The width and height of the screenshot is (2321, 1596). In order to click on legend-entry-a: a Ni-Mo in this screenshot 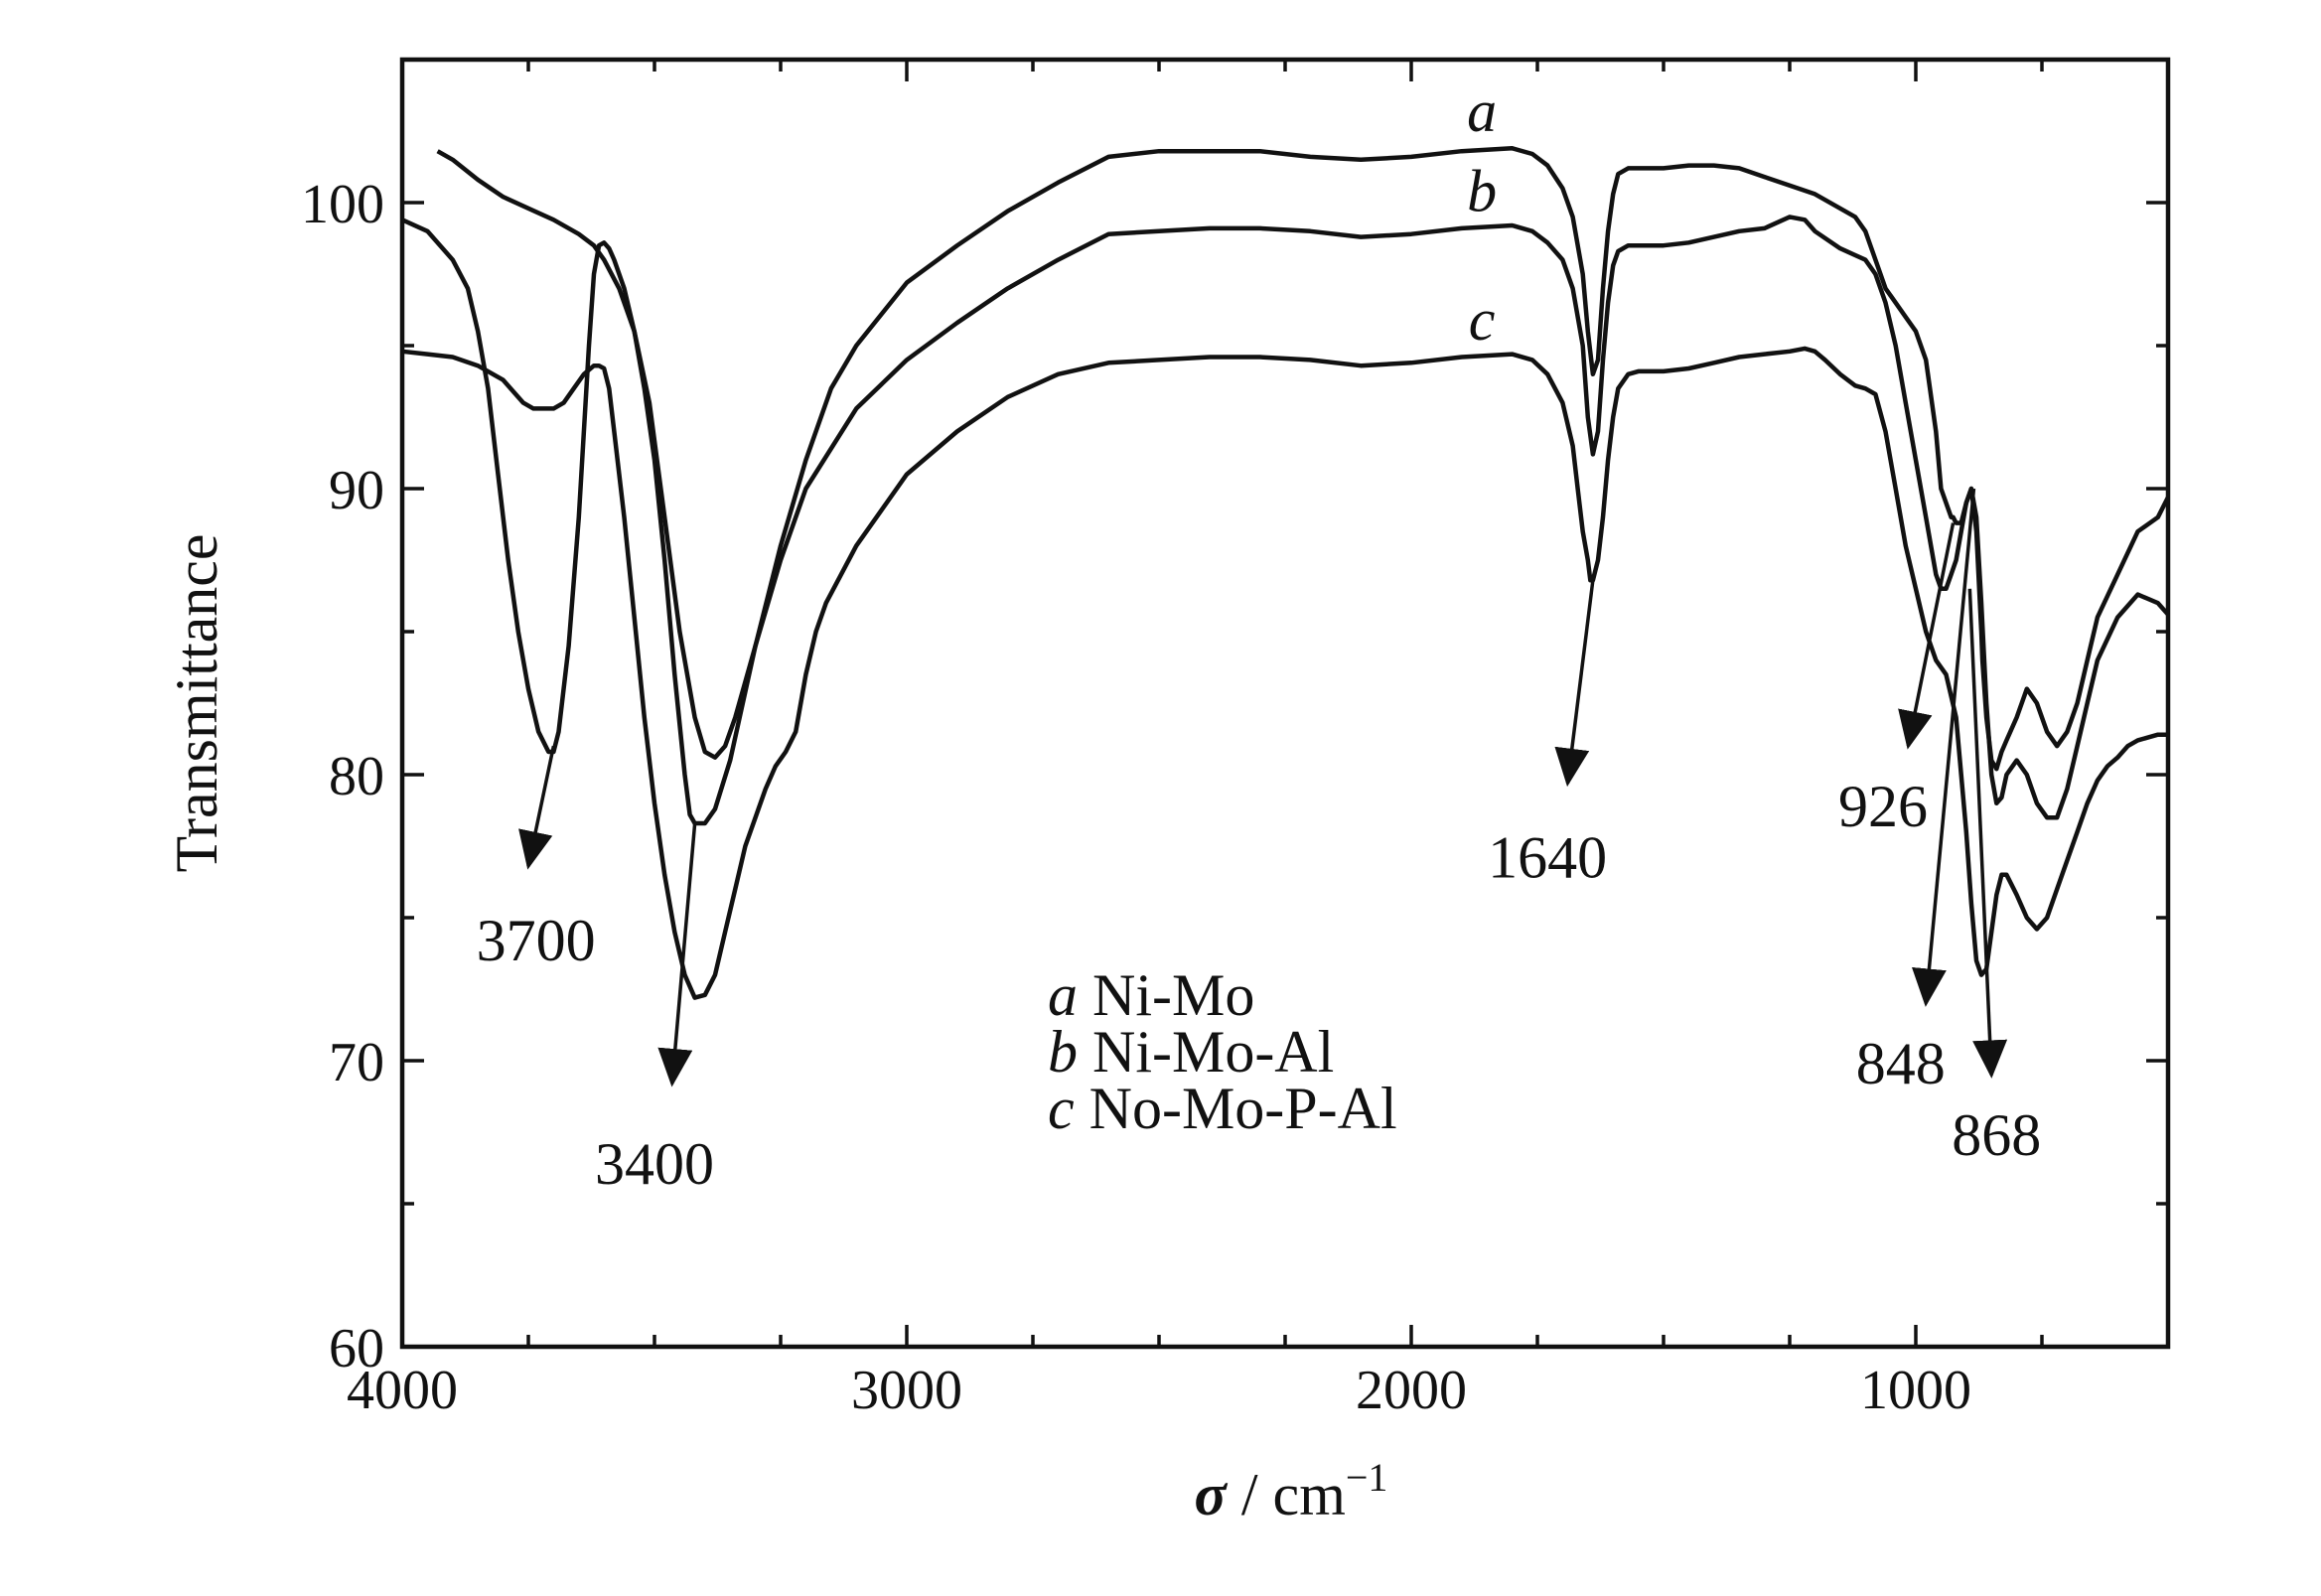, I will do `click(1151, 995)`.